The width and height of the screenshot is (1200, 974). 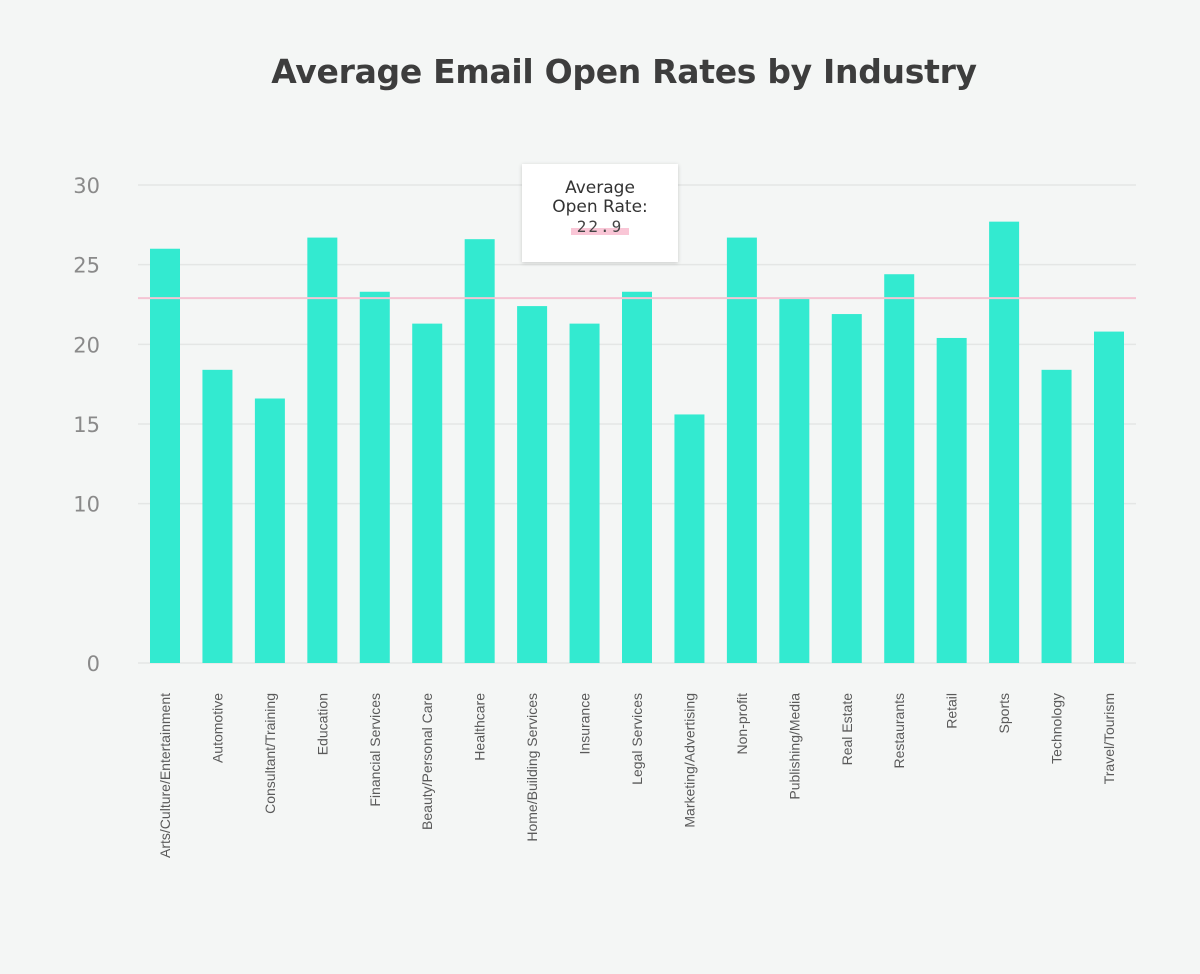 I want to click on chart-title: Average Email Open Rates by Industry, so click(x=624, y=71).